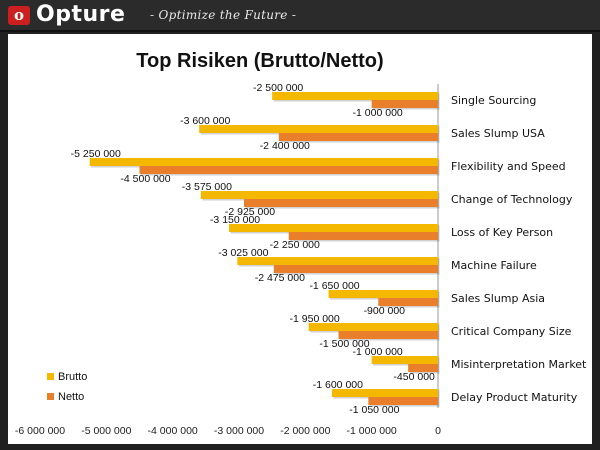 The image size is (600, 450). What do you see at coordinates (344, 344) in the screenshot?
I see `data-label-netto: -1 500 000` at bounding box center [344, 344].